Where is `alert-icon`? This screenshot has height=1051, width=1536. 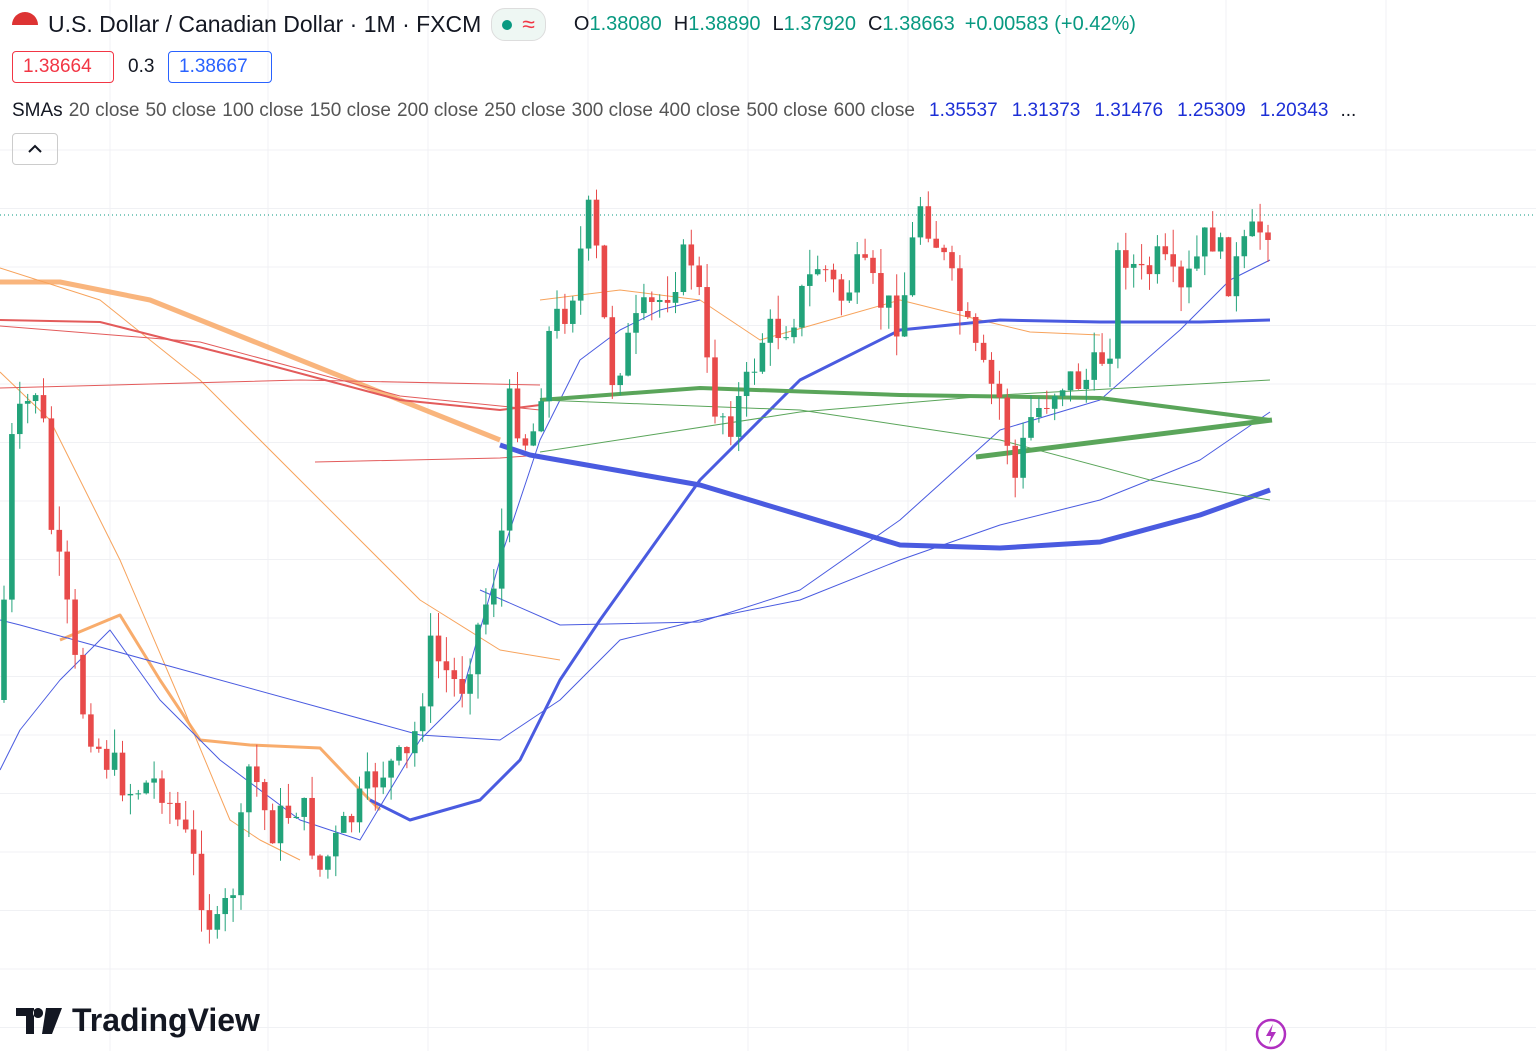 alert-icon is located at coordinates (1271, 1034).